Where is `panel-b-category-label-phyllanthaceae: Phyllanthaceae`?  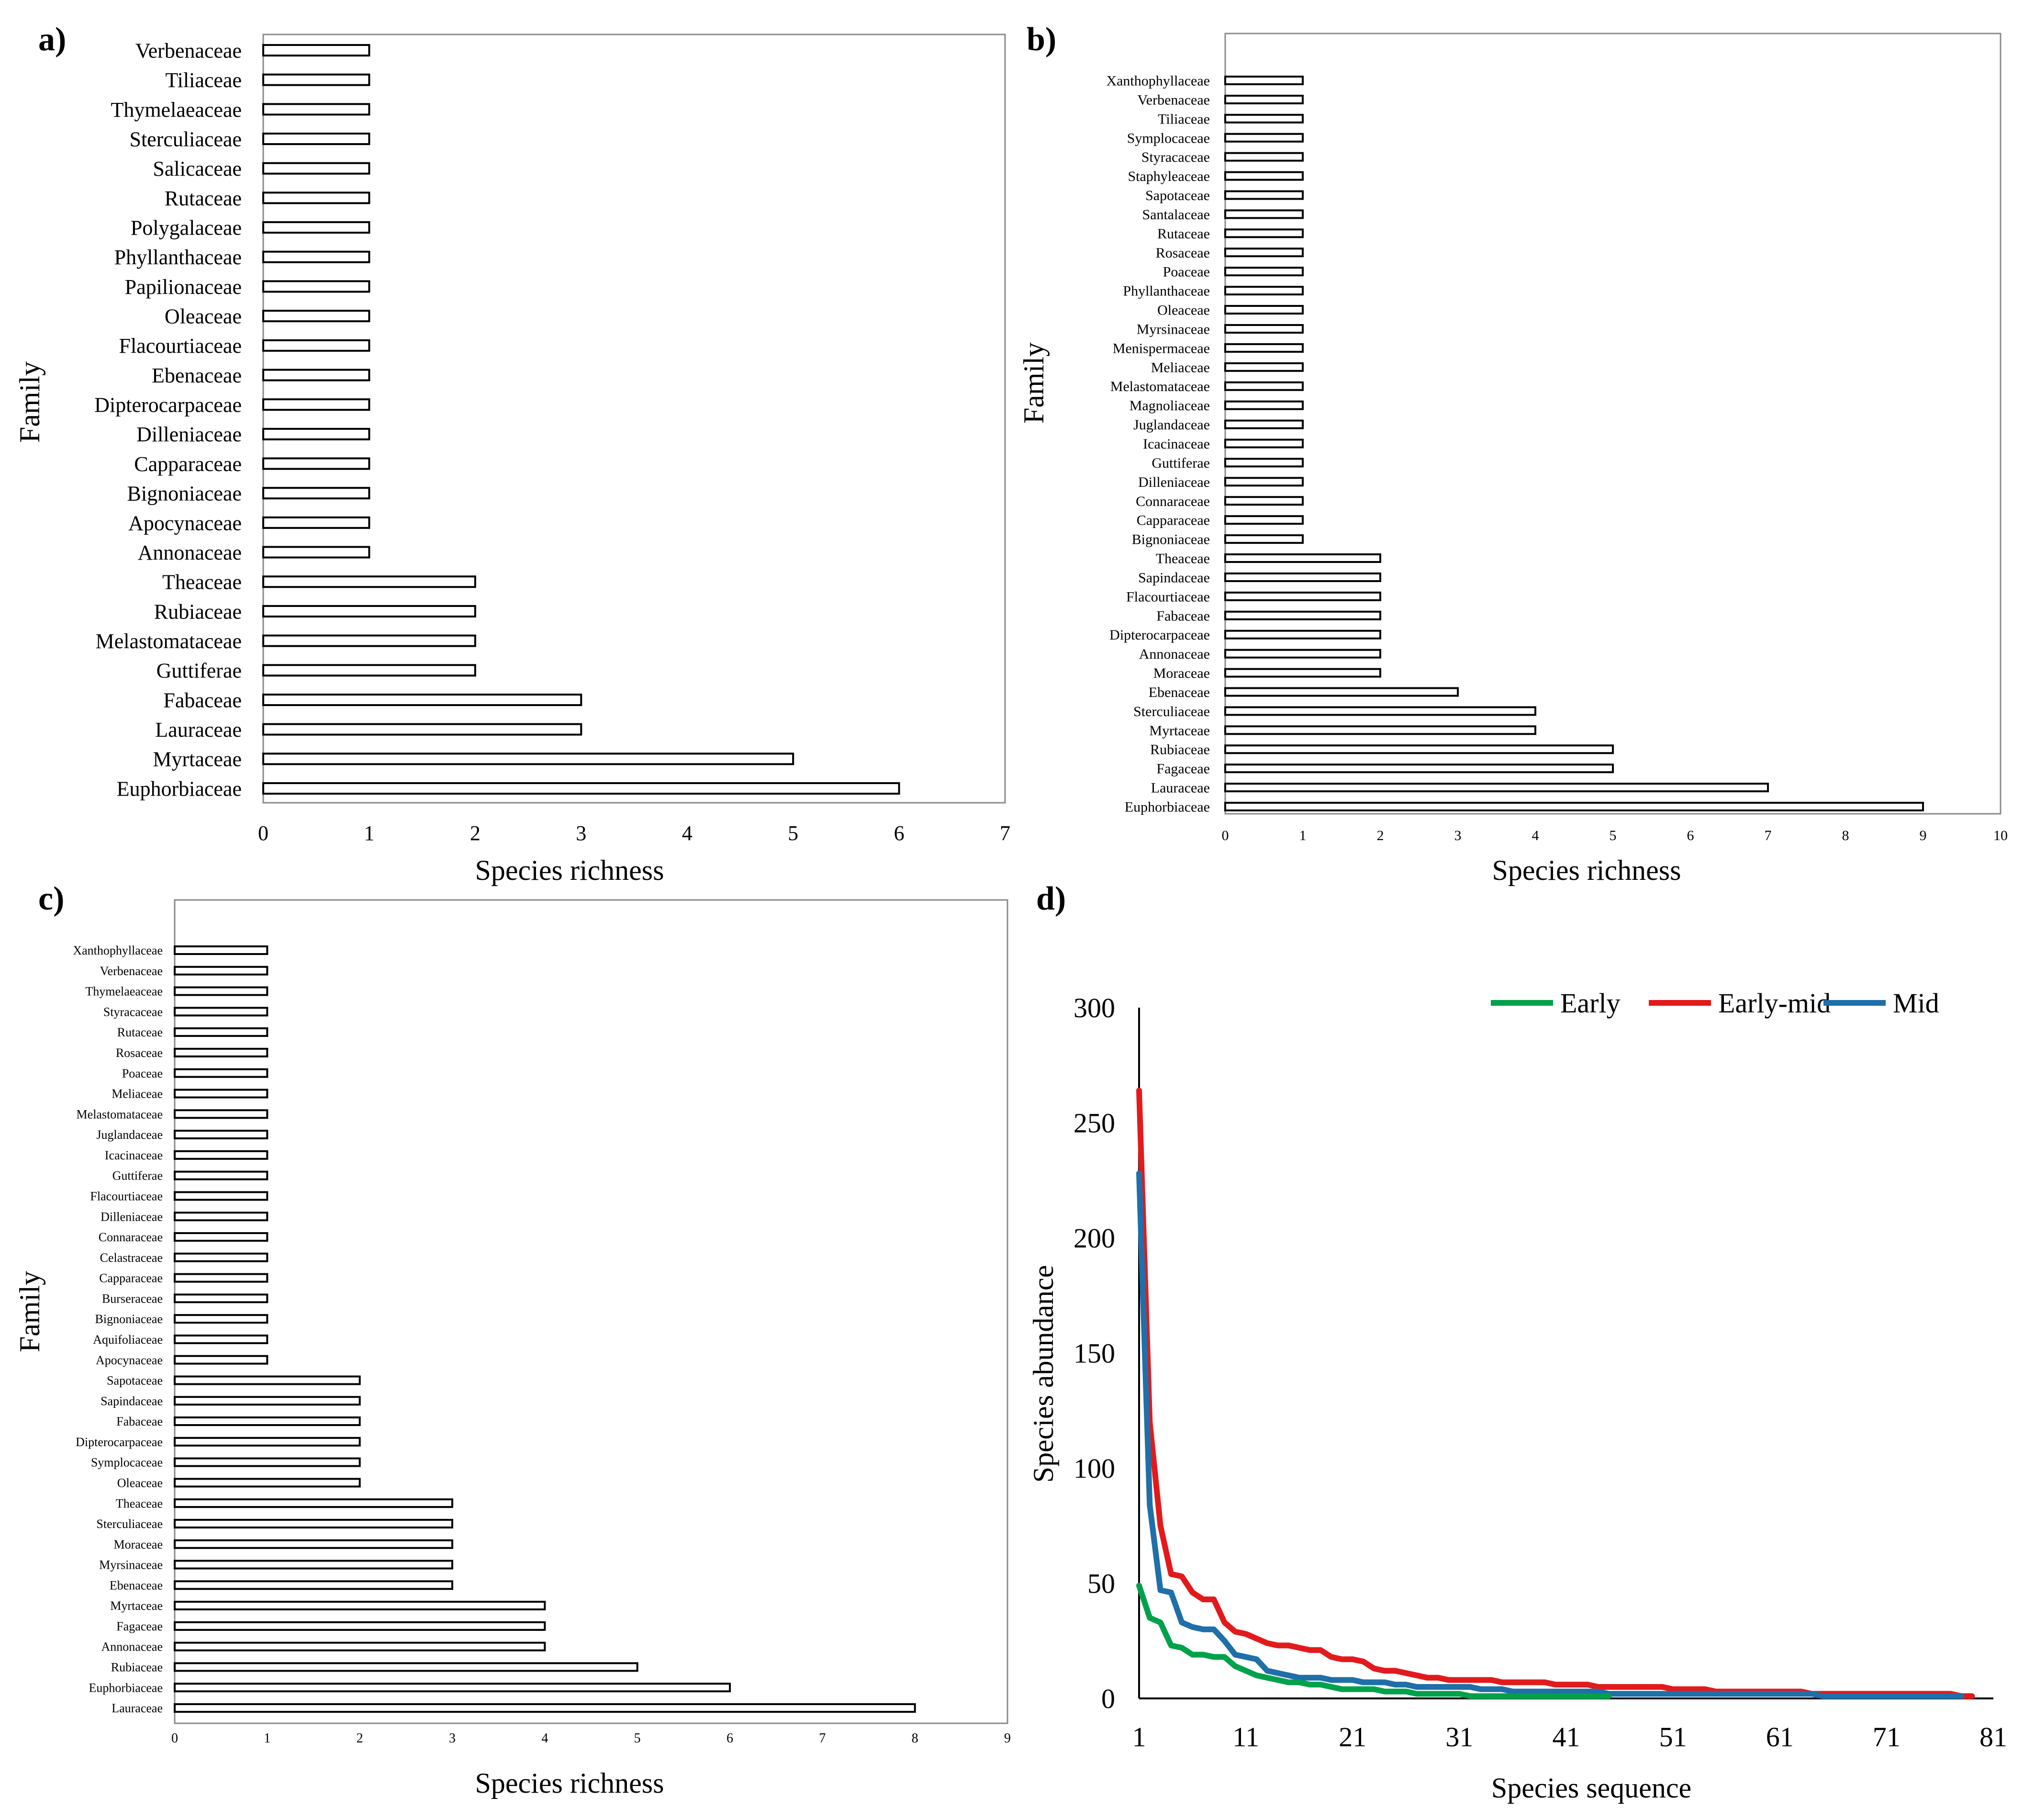
panel-b-category-label-phyllanthaceae: Phyllanthaceae is located at coordinates (1166, 291).